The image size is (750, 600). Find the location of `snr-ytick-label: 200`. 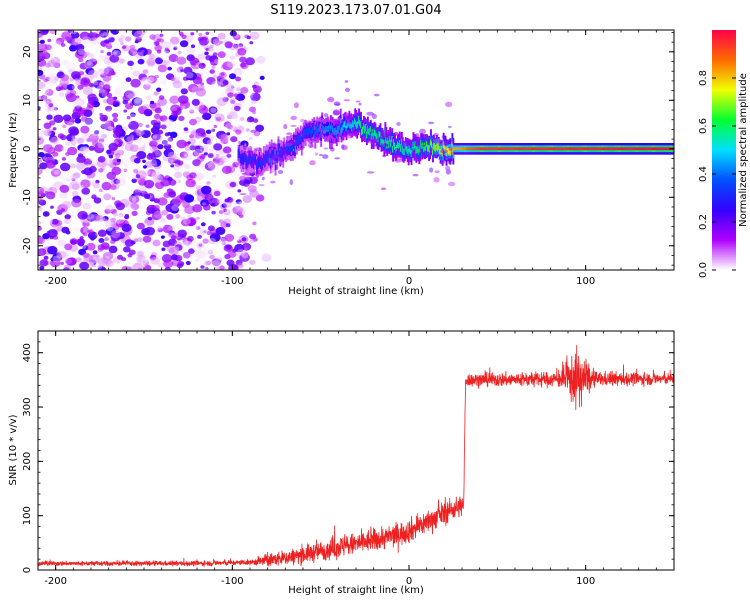

snr-ytick-label: 200 is located at coordinates (27, 461).